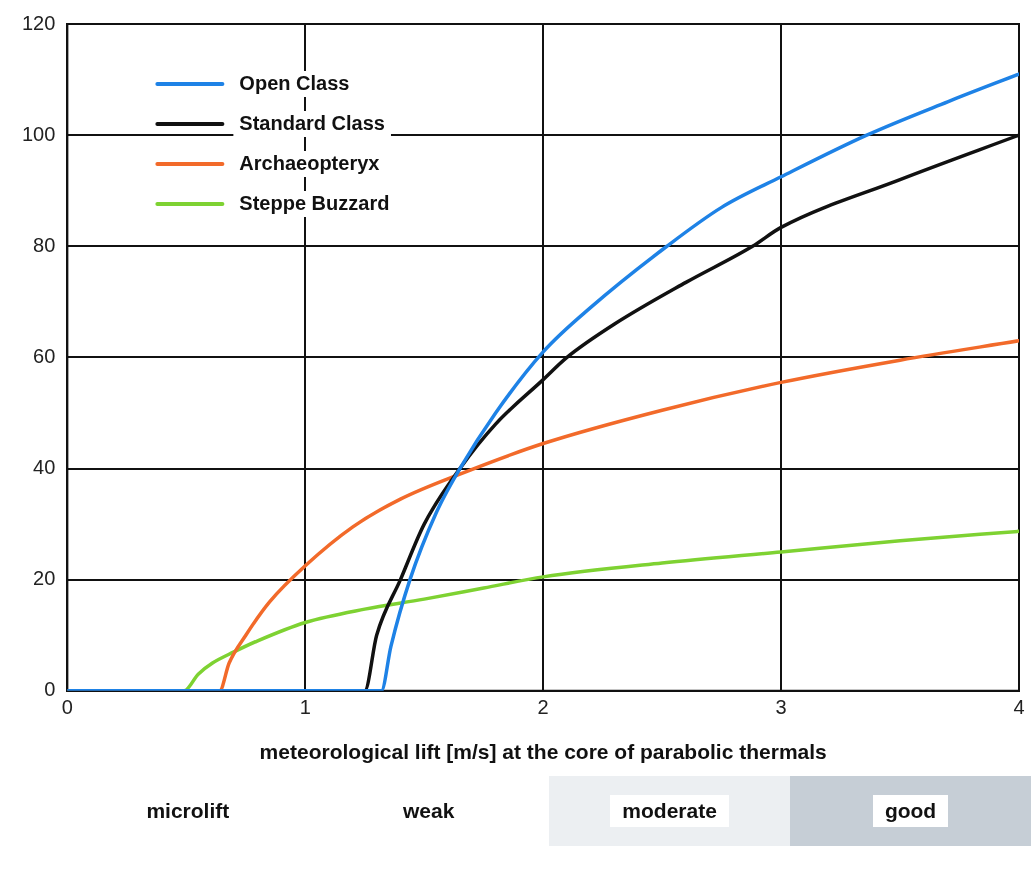 This screenshot has height=890, width=1033. What do you see at coordinates (38, 22) in the screenshot?
I see `y-tick-label: 120` at bounding box center [38, 22].